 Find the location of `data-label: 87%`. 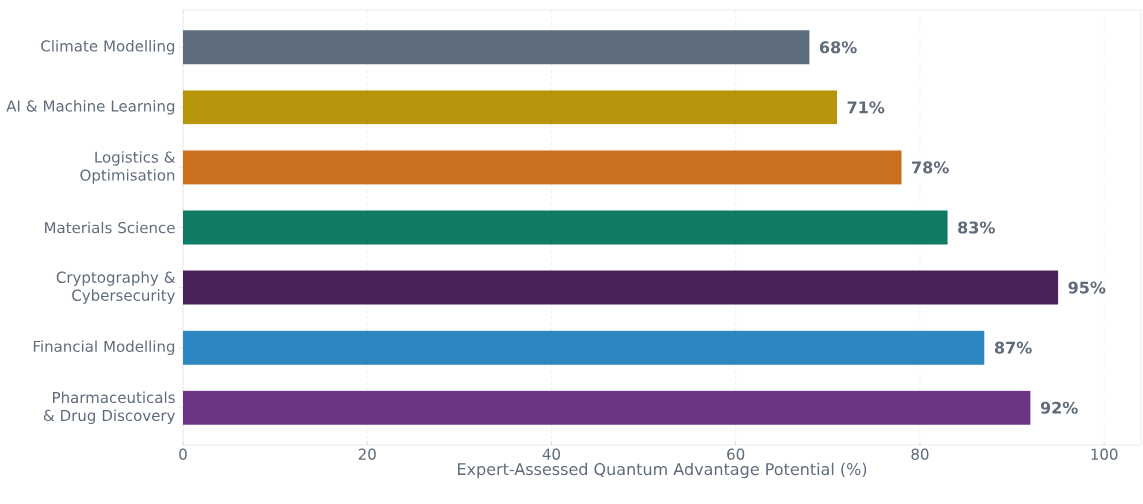

data-label: 87% is located at coordinates (1013, 347).